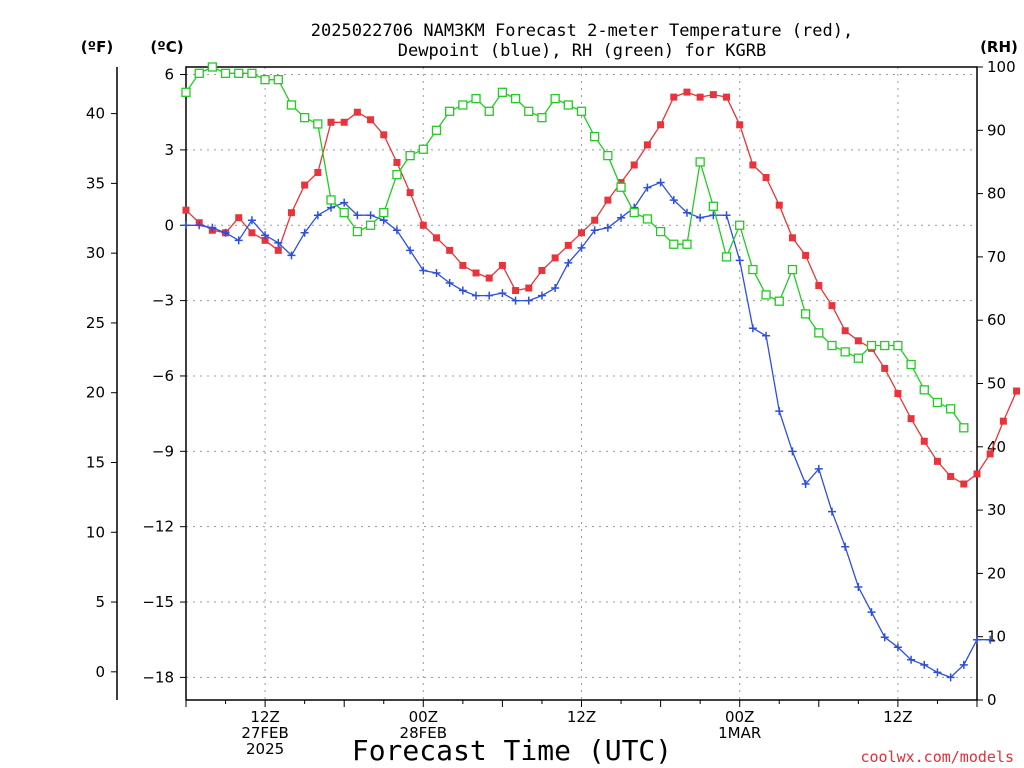 The width and height of the screenshot is (1024, 768). I want to click on source-credit: coolwx.com/models, so click(937, 757).